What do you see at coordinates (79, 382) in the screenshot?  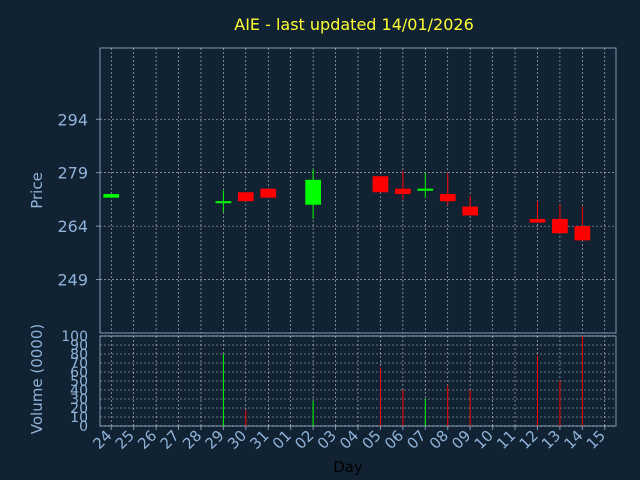 I see `volume-y-tick-label: 50` at bounding box center [79, 382].